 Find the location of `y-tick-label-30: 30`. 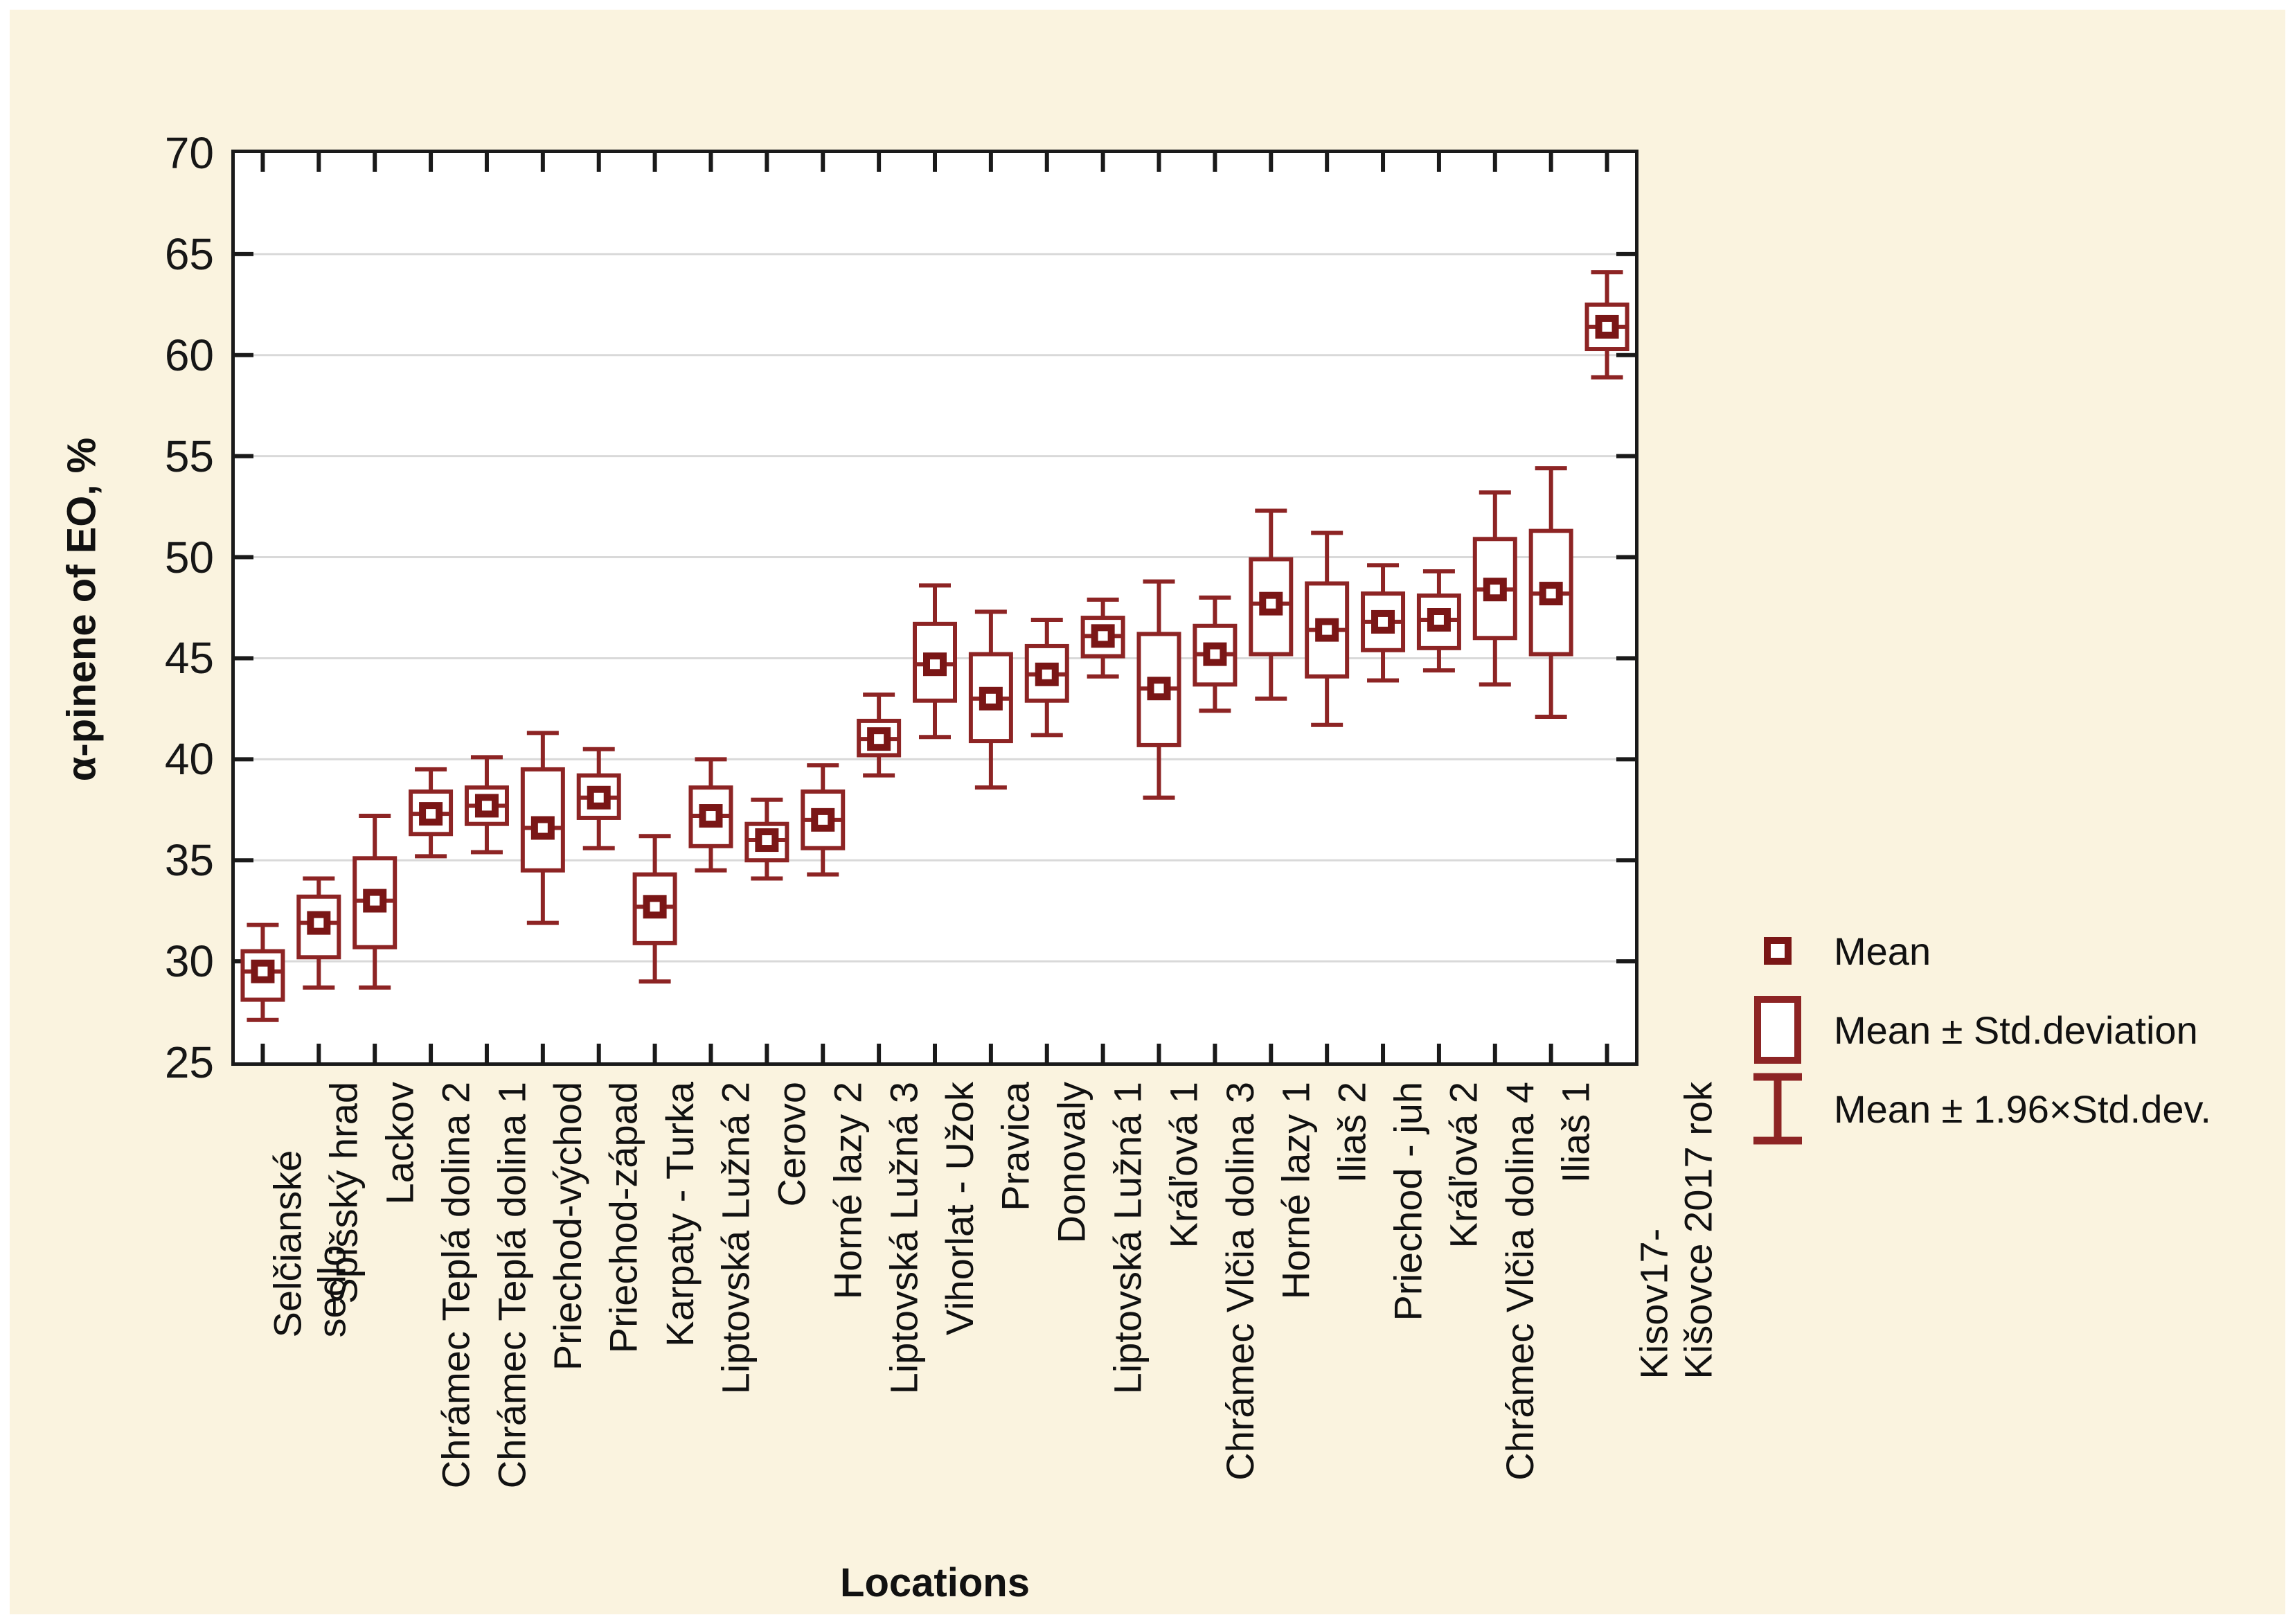

y-tick-label-30: 30 is located at coordinates (189, 961).